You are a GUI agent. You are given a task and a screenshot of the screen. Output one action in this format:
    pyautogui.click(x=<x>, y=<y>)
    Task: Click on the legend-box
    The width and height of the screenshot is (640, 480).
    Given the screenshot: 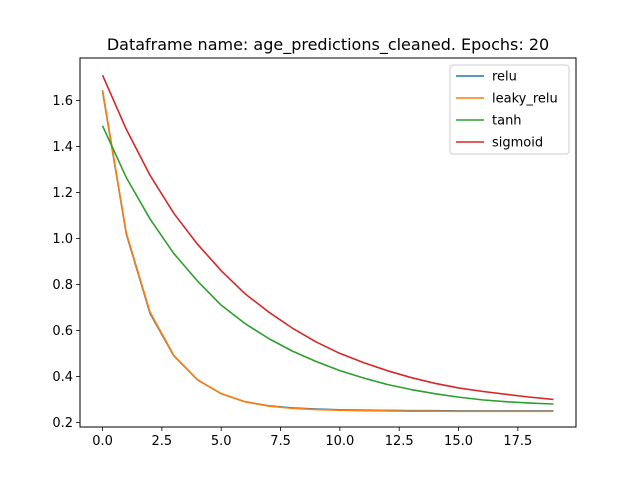 What is the action you would take?
    pyautogui.click(x=509, y=109)
    